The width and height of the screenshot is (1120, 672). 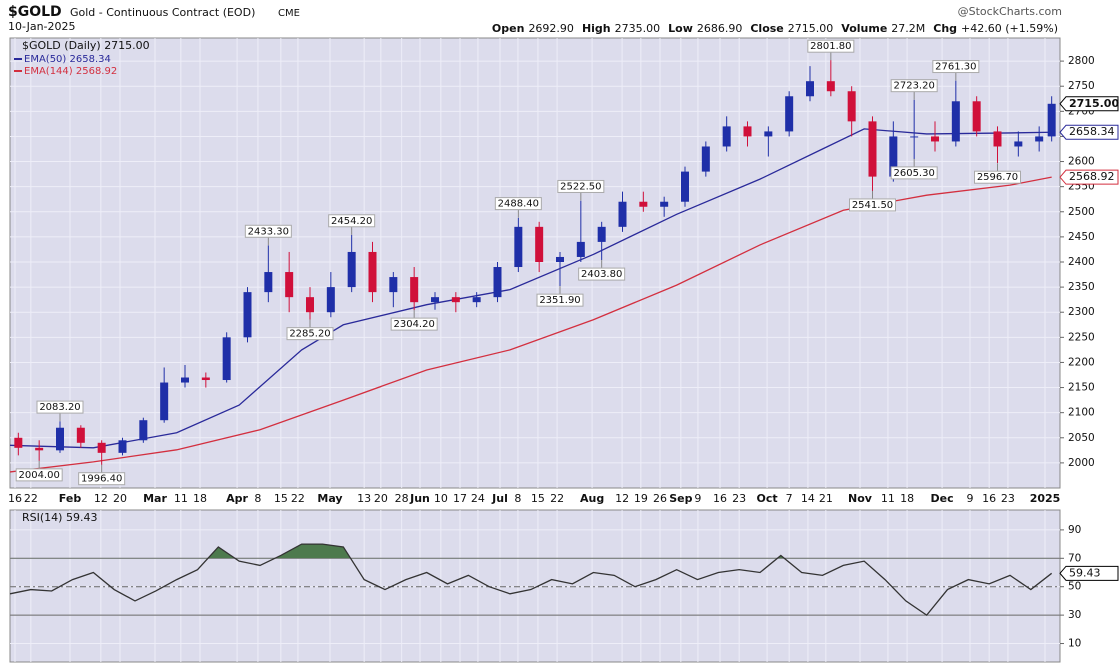 I want to click on symbol: $GOLD, so click(x=35, y=12).